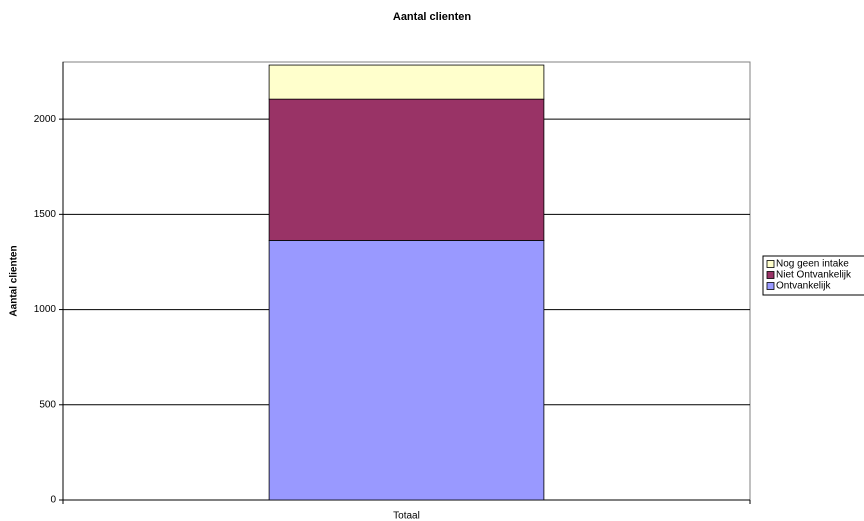 Image resolution: width=864 pixels, height=521 pixels. I want to click on legend-box, so click(813, 275).